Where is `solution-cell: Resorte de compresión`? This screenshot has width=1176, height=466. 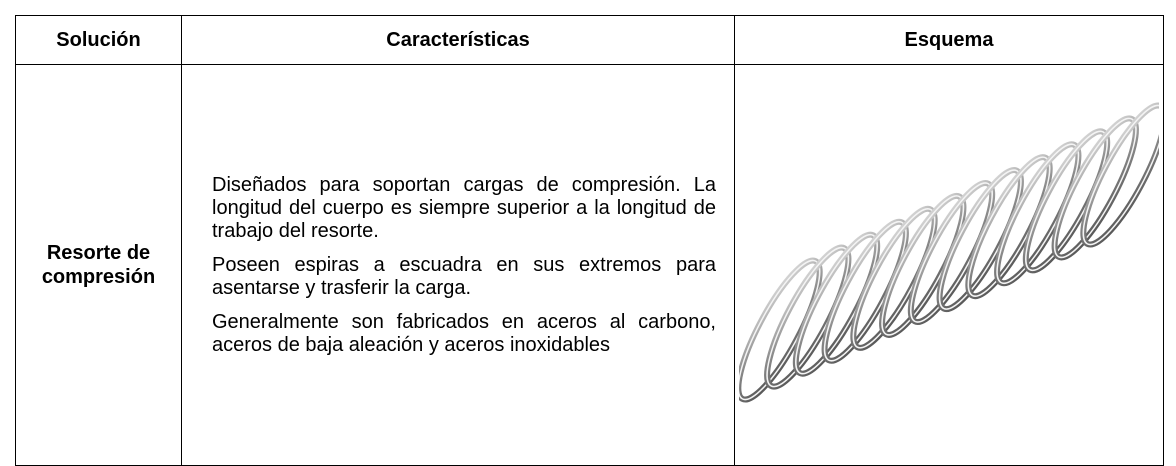
solution-cell: Resorte de compresión is located at coordinates (98, 265).